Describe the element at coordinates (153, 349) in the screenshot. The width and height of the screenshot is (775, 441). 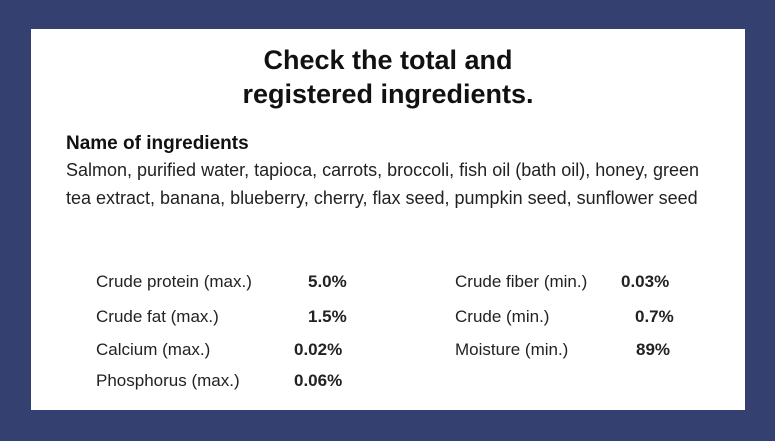
I see `analysis-label: Calcium (max.)` at that location.